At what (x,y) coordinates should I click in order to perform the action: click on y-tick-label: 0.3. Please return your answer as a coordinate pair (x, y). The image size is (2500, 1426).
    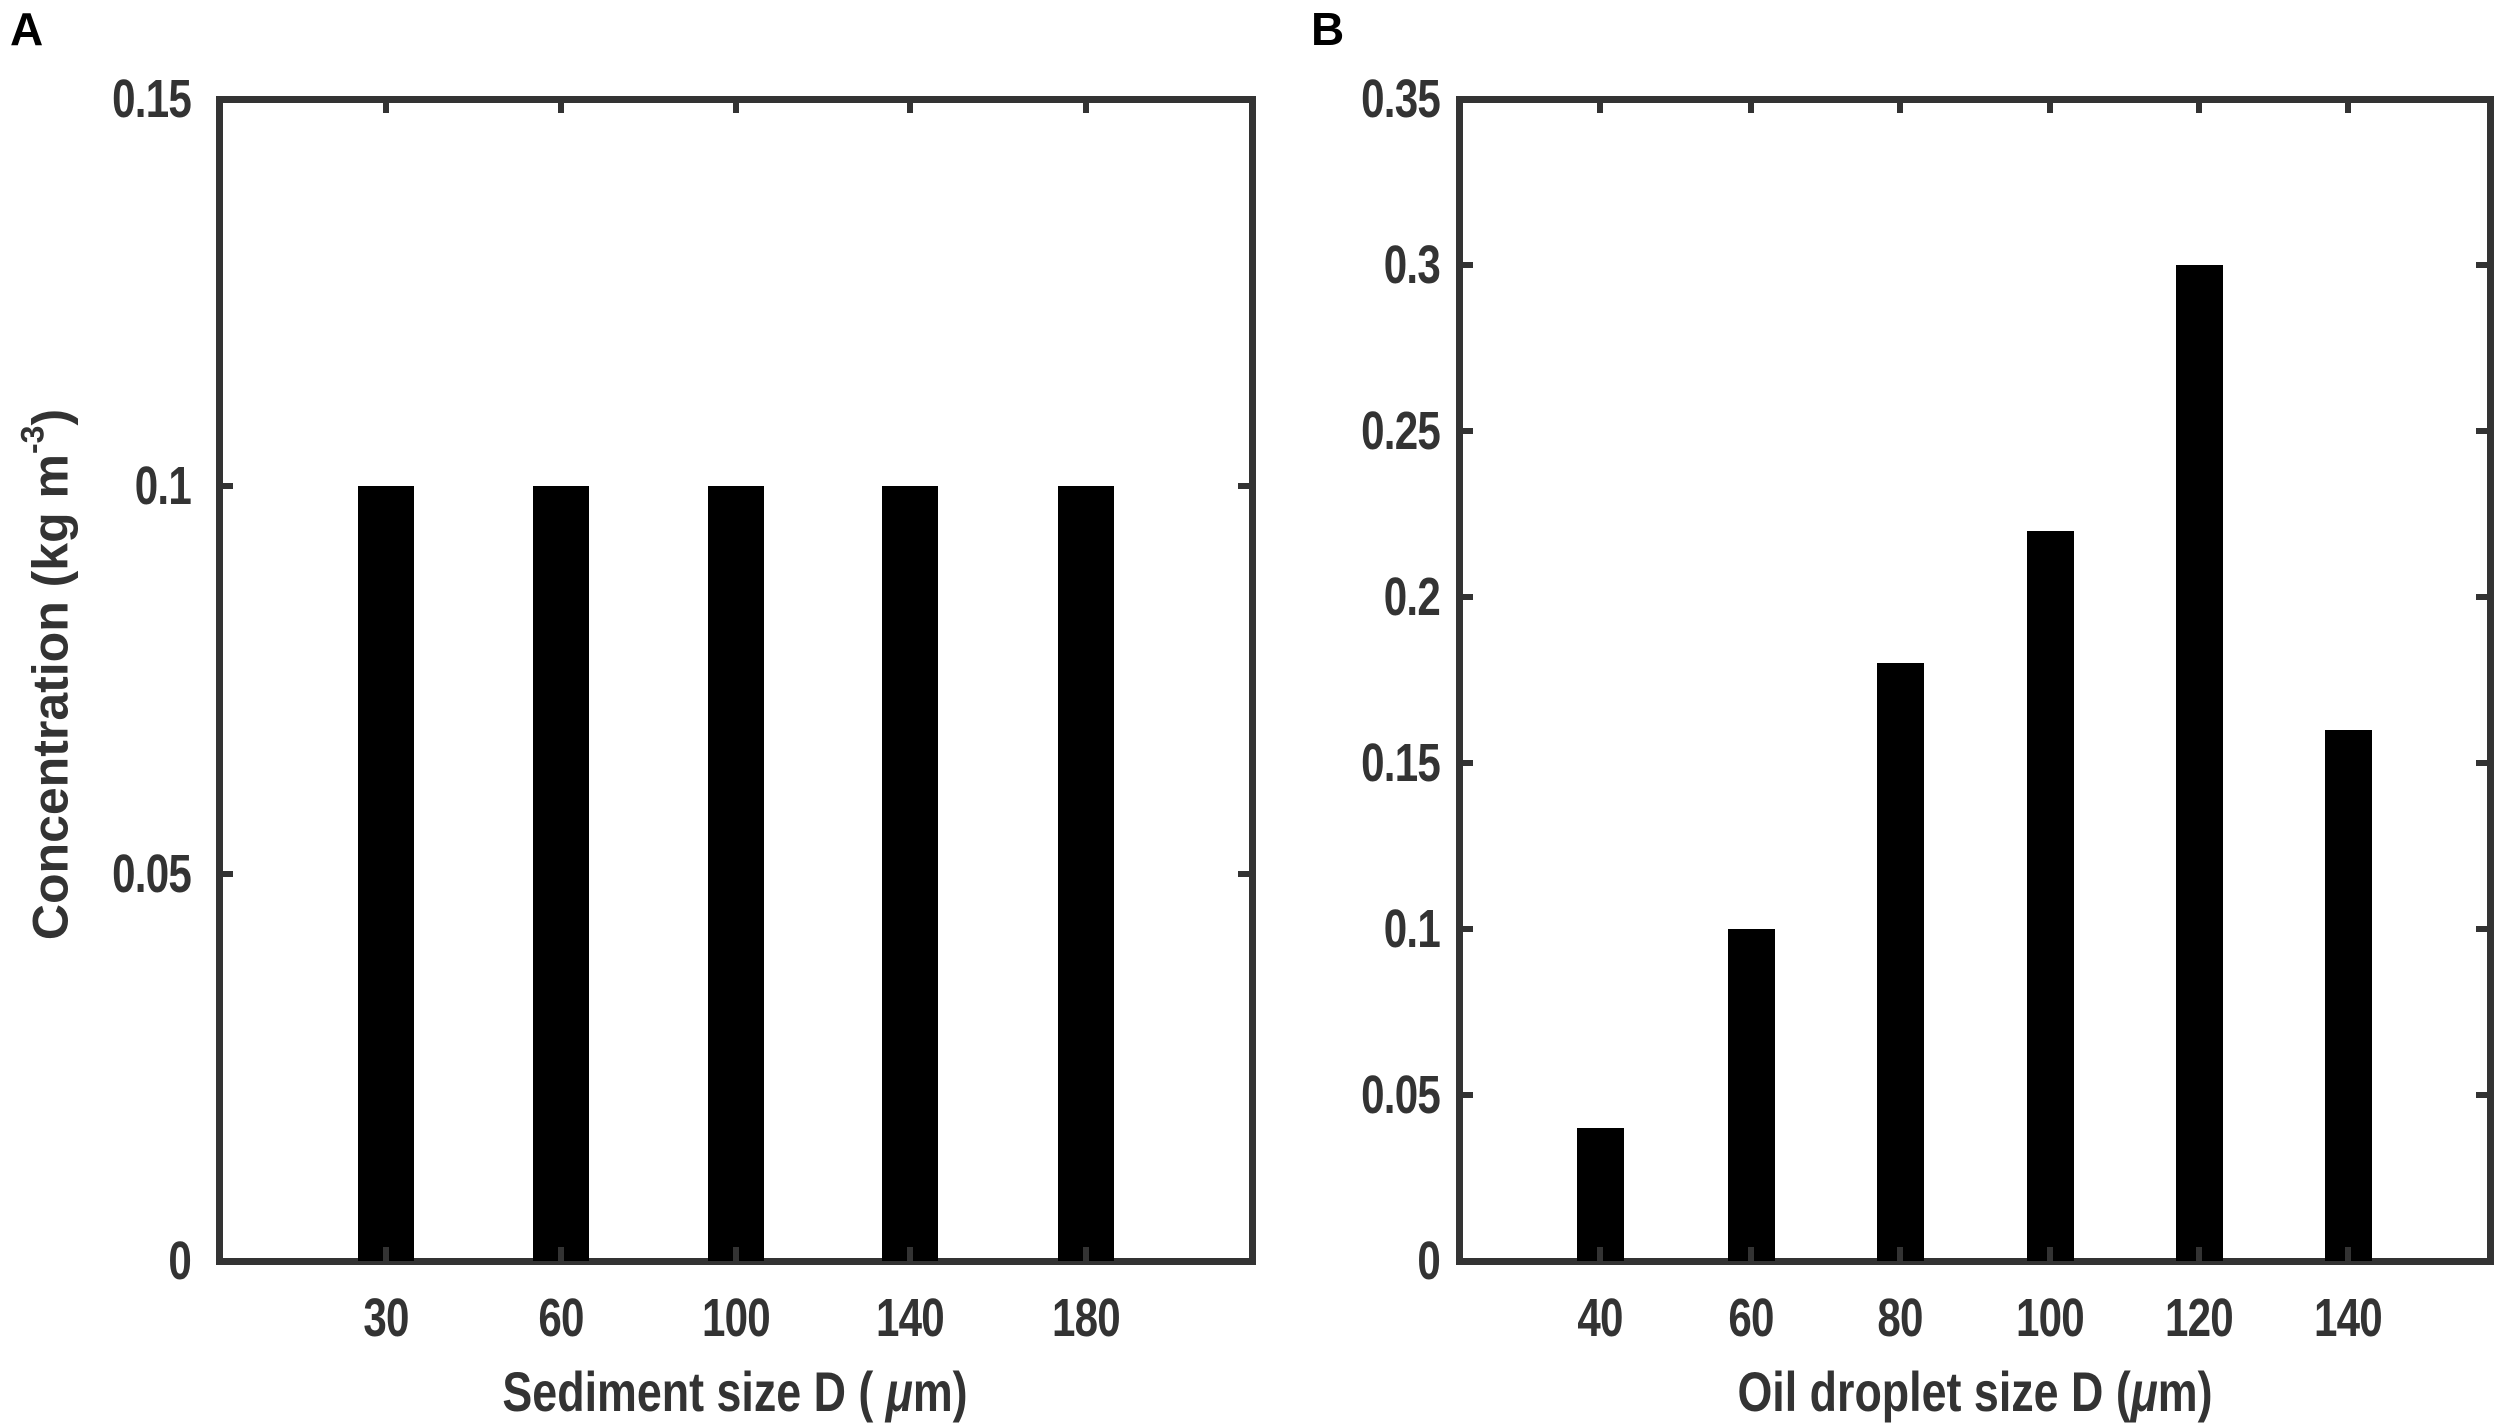
    Looking at the image, I should click on (1412, 265).